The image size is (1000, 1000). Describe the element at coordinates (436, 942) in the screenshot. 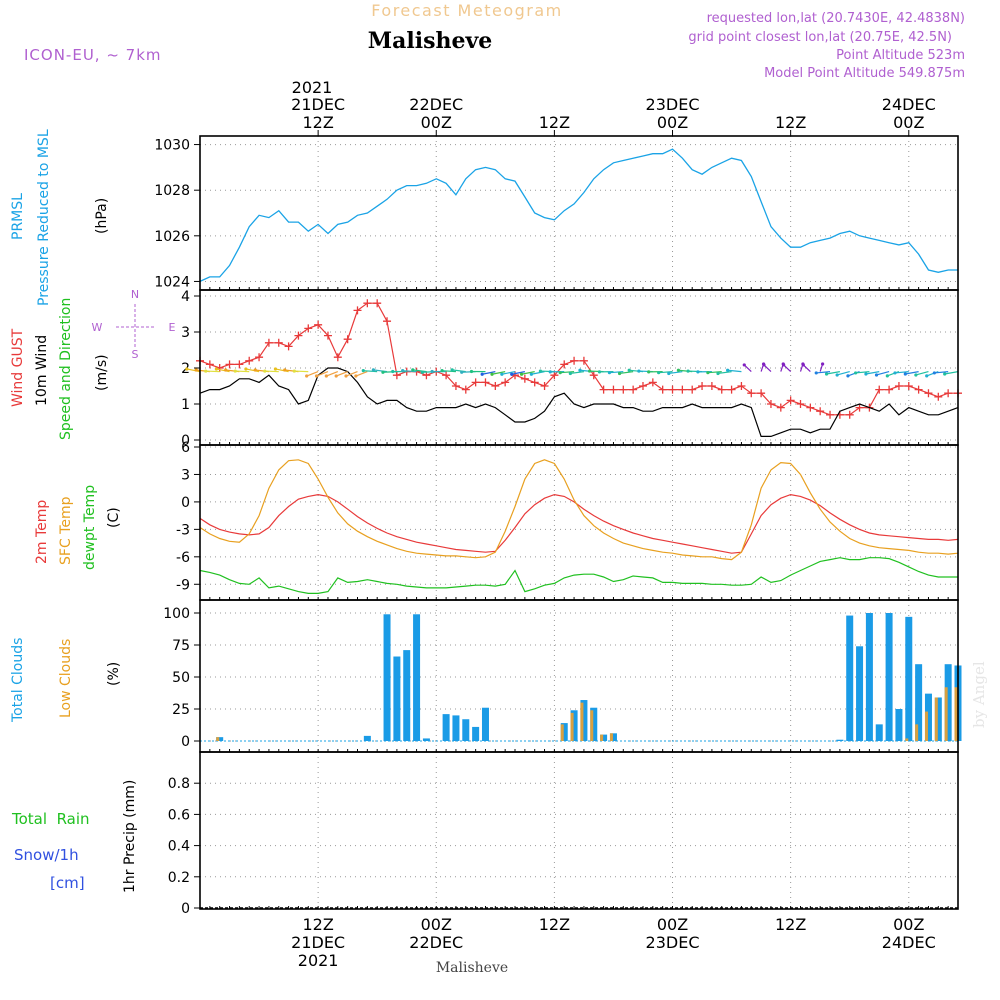

I see `bottom-tick-label: 22DEC` at that location.